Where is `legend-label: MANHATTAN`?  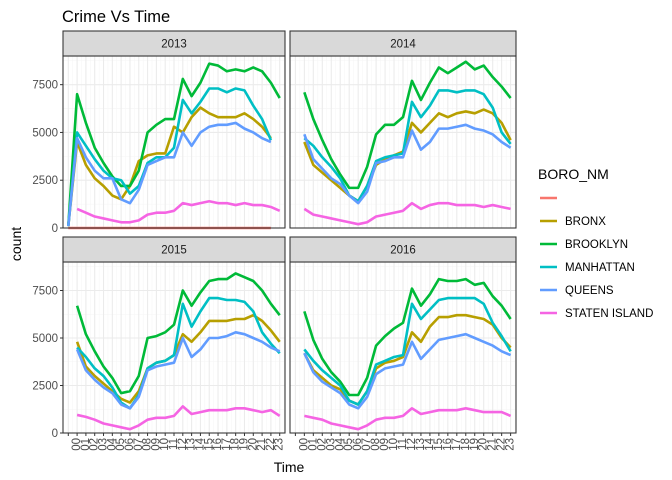
legend-label: MANHATTAN is located at coordinates (600, 268).